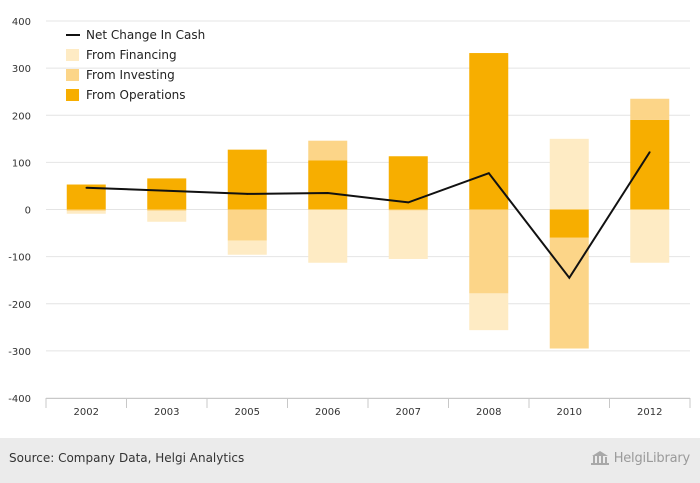  What do you see at coordinates (28, 211) in the screenshot?
I see `y-tick-label: 0` at bounding box center [28, 211].